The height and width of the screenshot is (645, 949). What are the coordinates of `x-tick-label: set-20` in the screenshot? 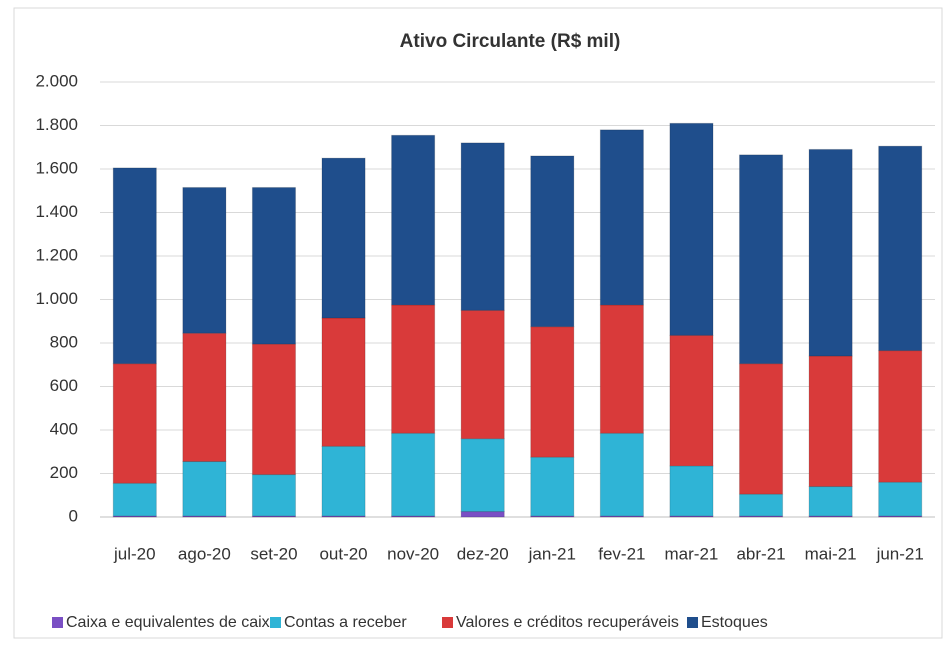 It's located at (273, 553).